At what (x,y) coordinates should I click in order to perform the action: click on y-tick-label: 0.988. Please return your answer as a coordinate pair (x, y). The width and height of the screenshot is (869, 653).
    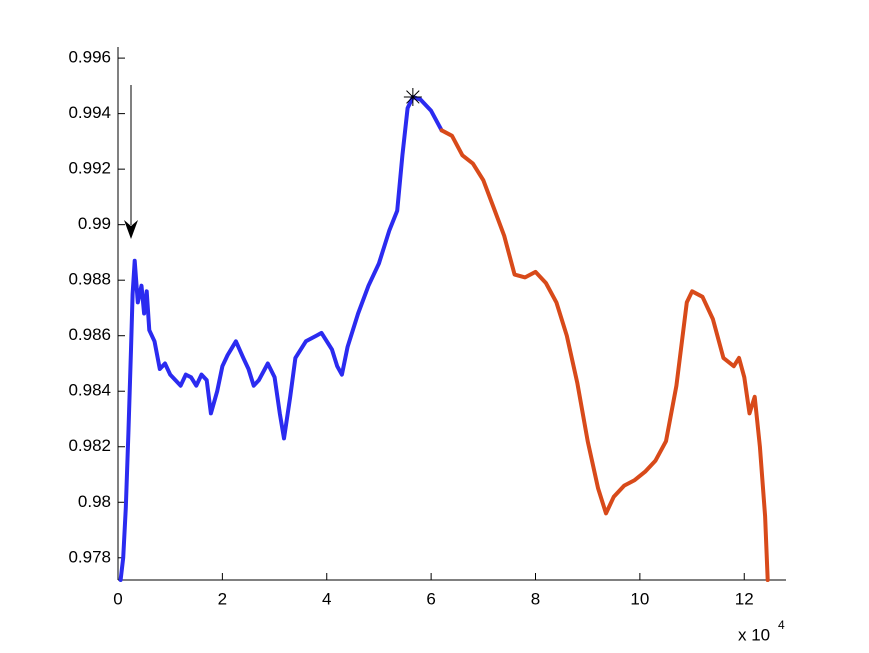
    Looking at the image, I should click on (89, 279).